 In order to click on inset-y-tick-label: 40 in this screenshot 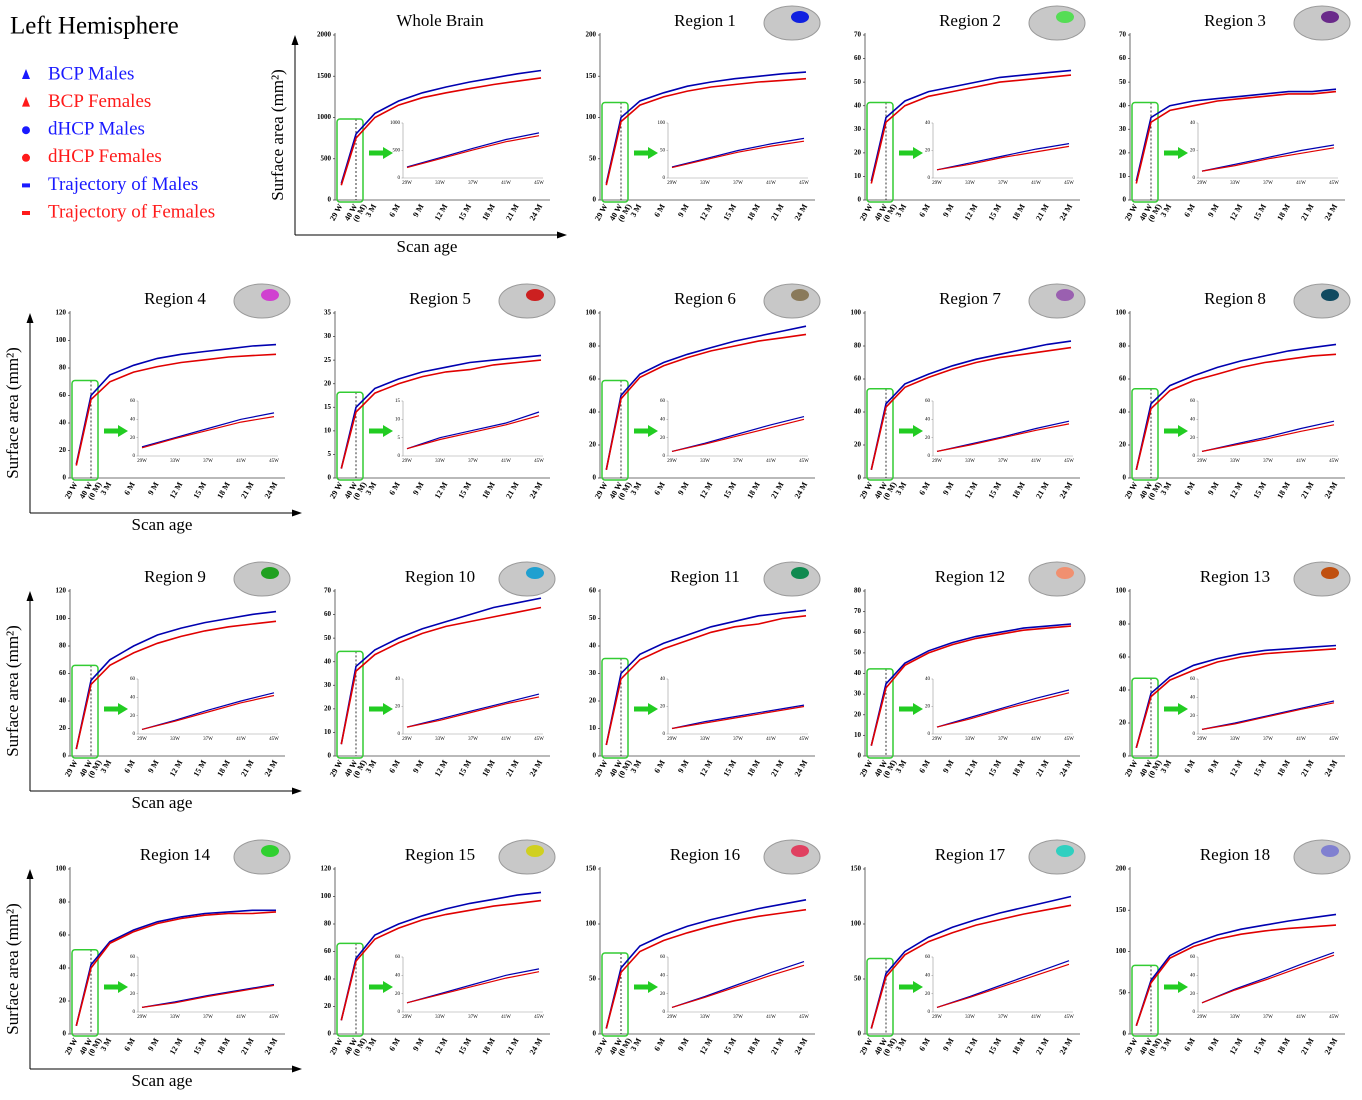, I will do `click(663, 679)`.